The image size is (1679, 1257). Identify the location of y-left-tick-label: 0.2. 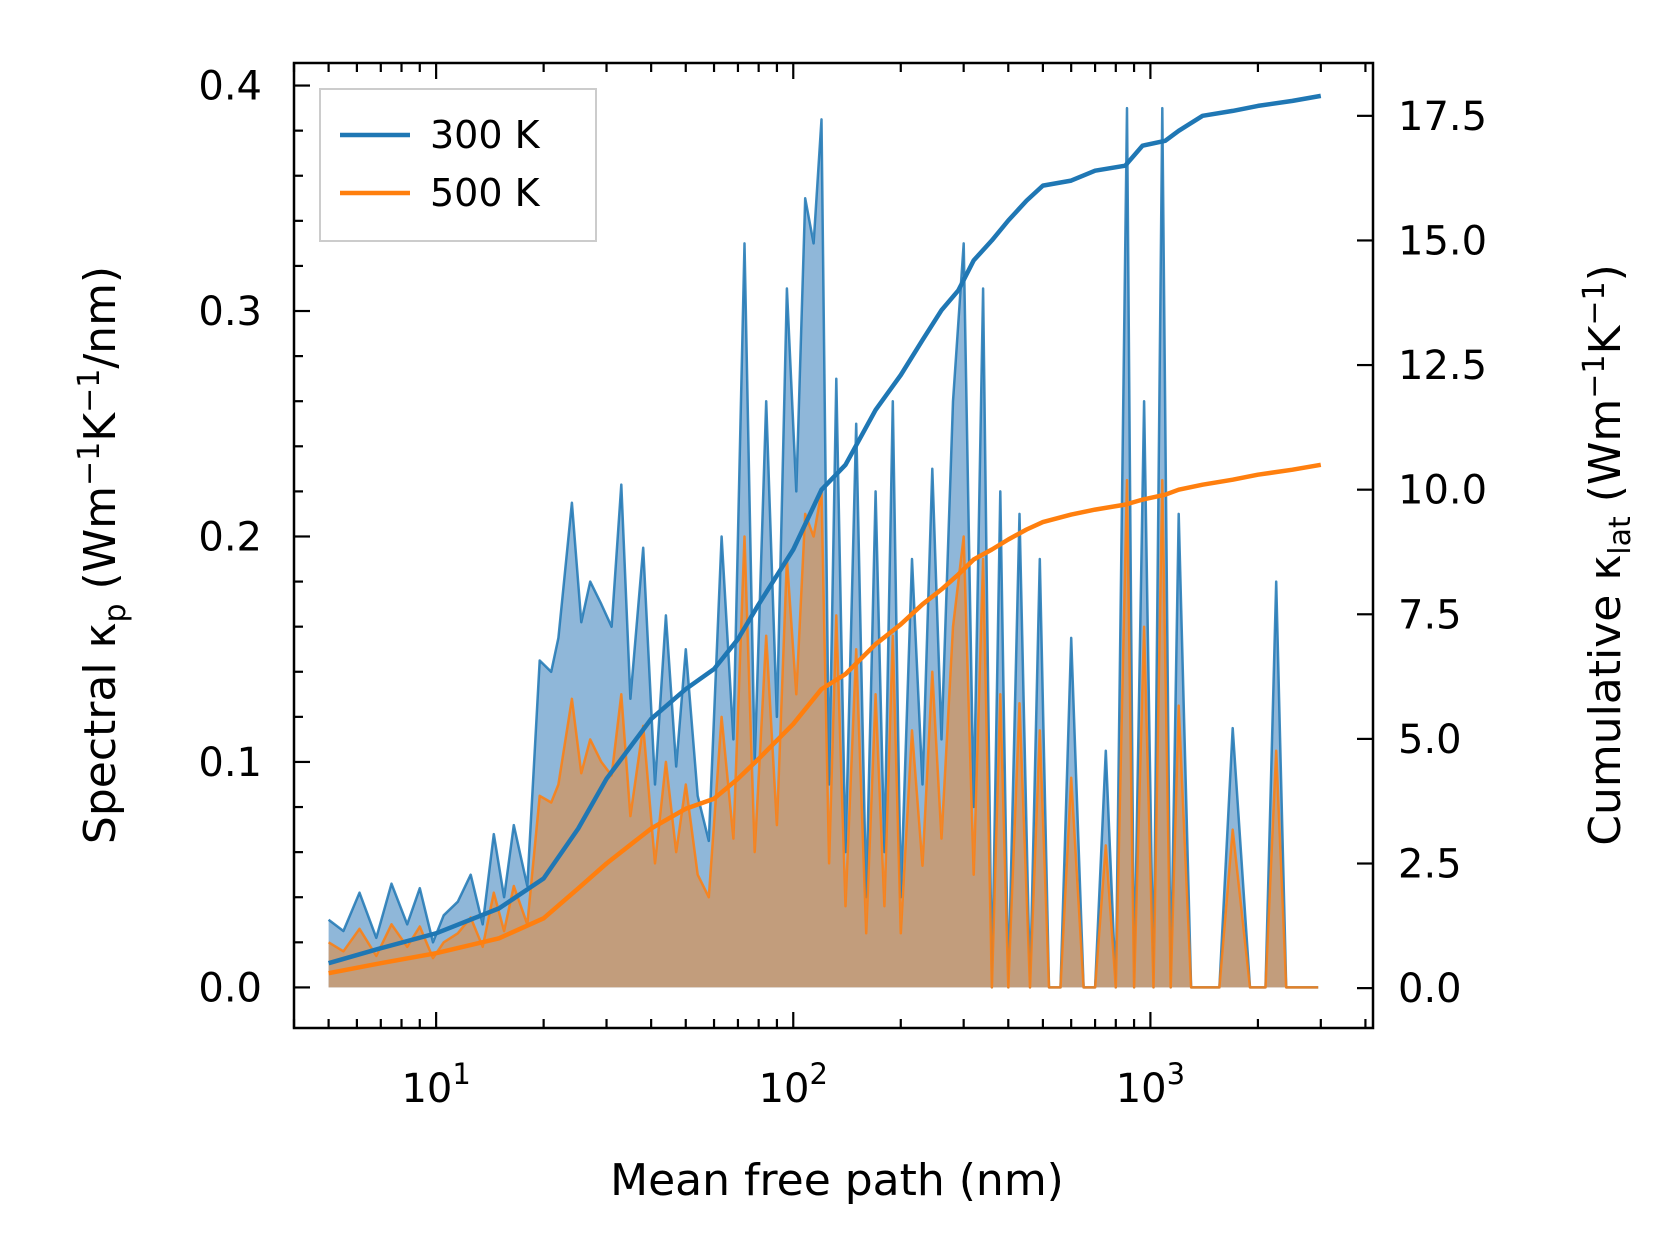
(230, 537).